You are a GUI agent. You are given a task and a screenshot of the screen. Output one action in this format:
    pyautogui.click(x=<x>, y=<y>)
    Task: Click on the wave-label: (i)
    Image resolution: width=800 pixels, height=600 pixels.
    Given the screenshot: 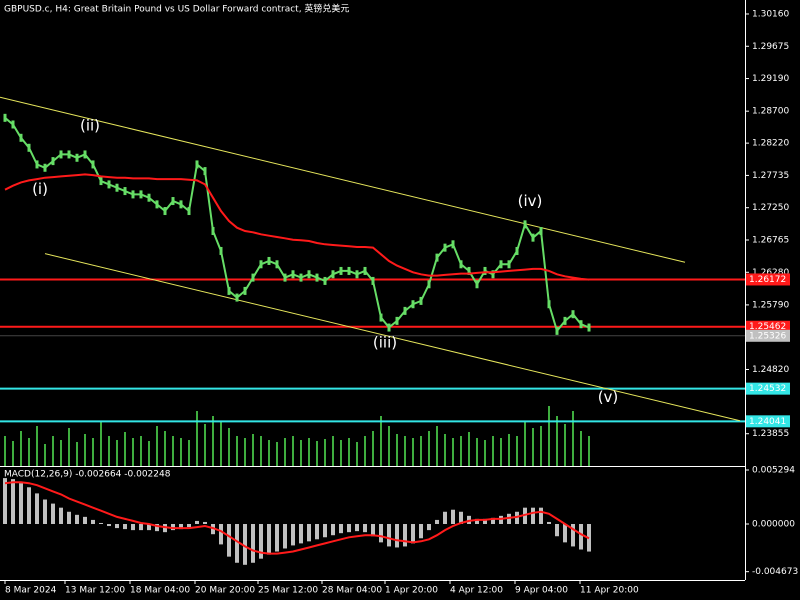 What is the action you would take?
    pyautogui.click(x=40, y=189)
    